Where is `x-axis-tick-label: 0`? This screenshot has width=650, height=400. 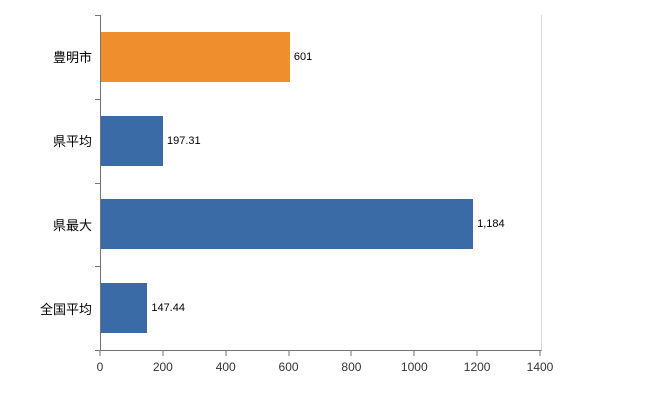
x-axis-tick-label: 0 is located at coordinates (100, 367).